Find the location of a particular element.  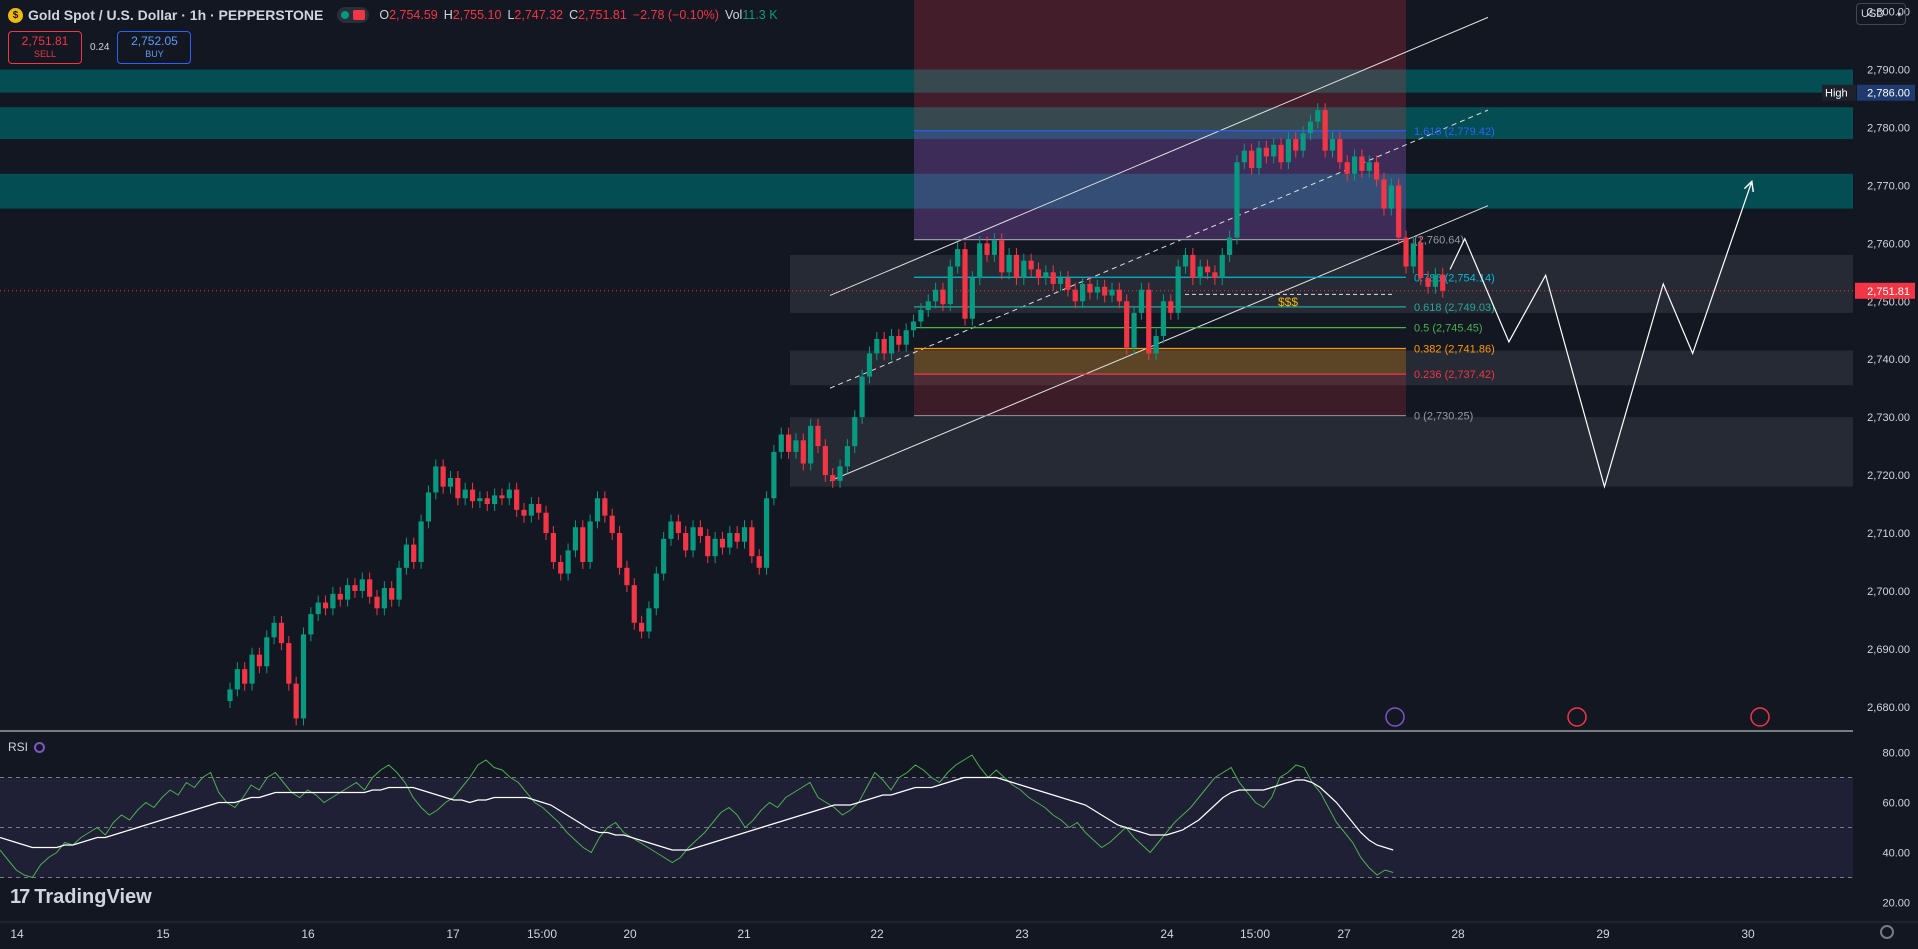

rsi-indicator-label: RSI is located at coordinates (27, 747).